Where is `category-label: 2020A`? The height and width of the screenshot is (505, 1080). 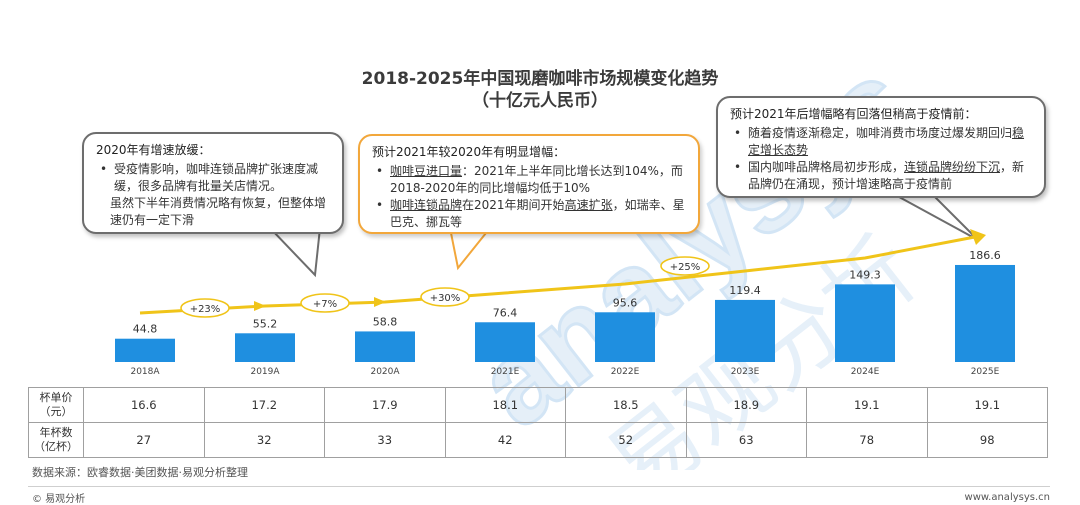
category-label: 2020A is located at coordinates (385, 372).